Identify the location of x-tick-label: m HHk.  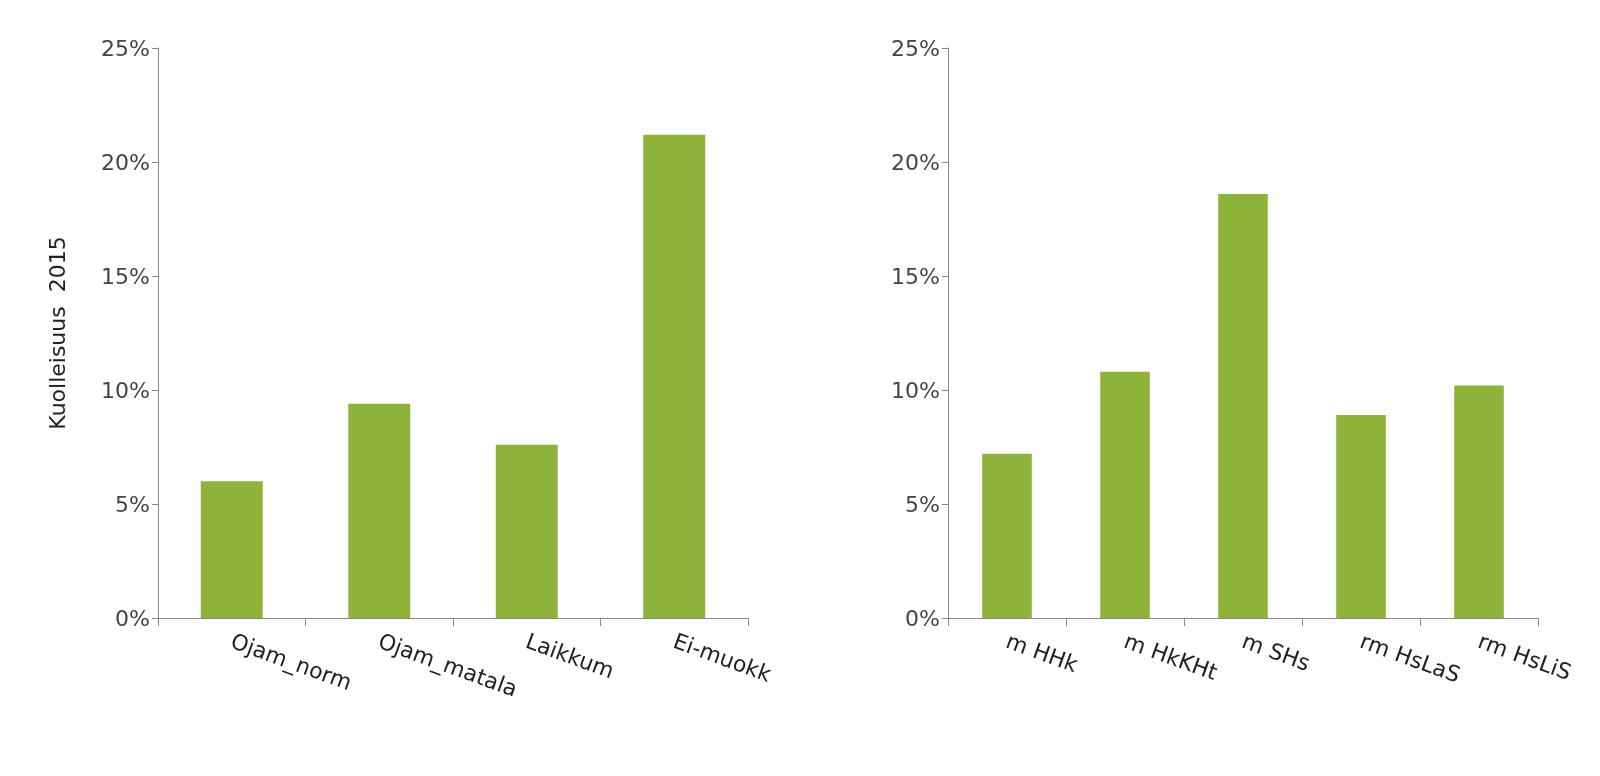
(1042, 653).